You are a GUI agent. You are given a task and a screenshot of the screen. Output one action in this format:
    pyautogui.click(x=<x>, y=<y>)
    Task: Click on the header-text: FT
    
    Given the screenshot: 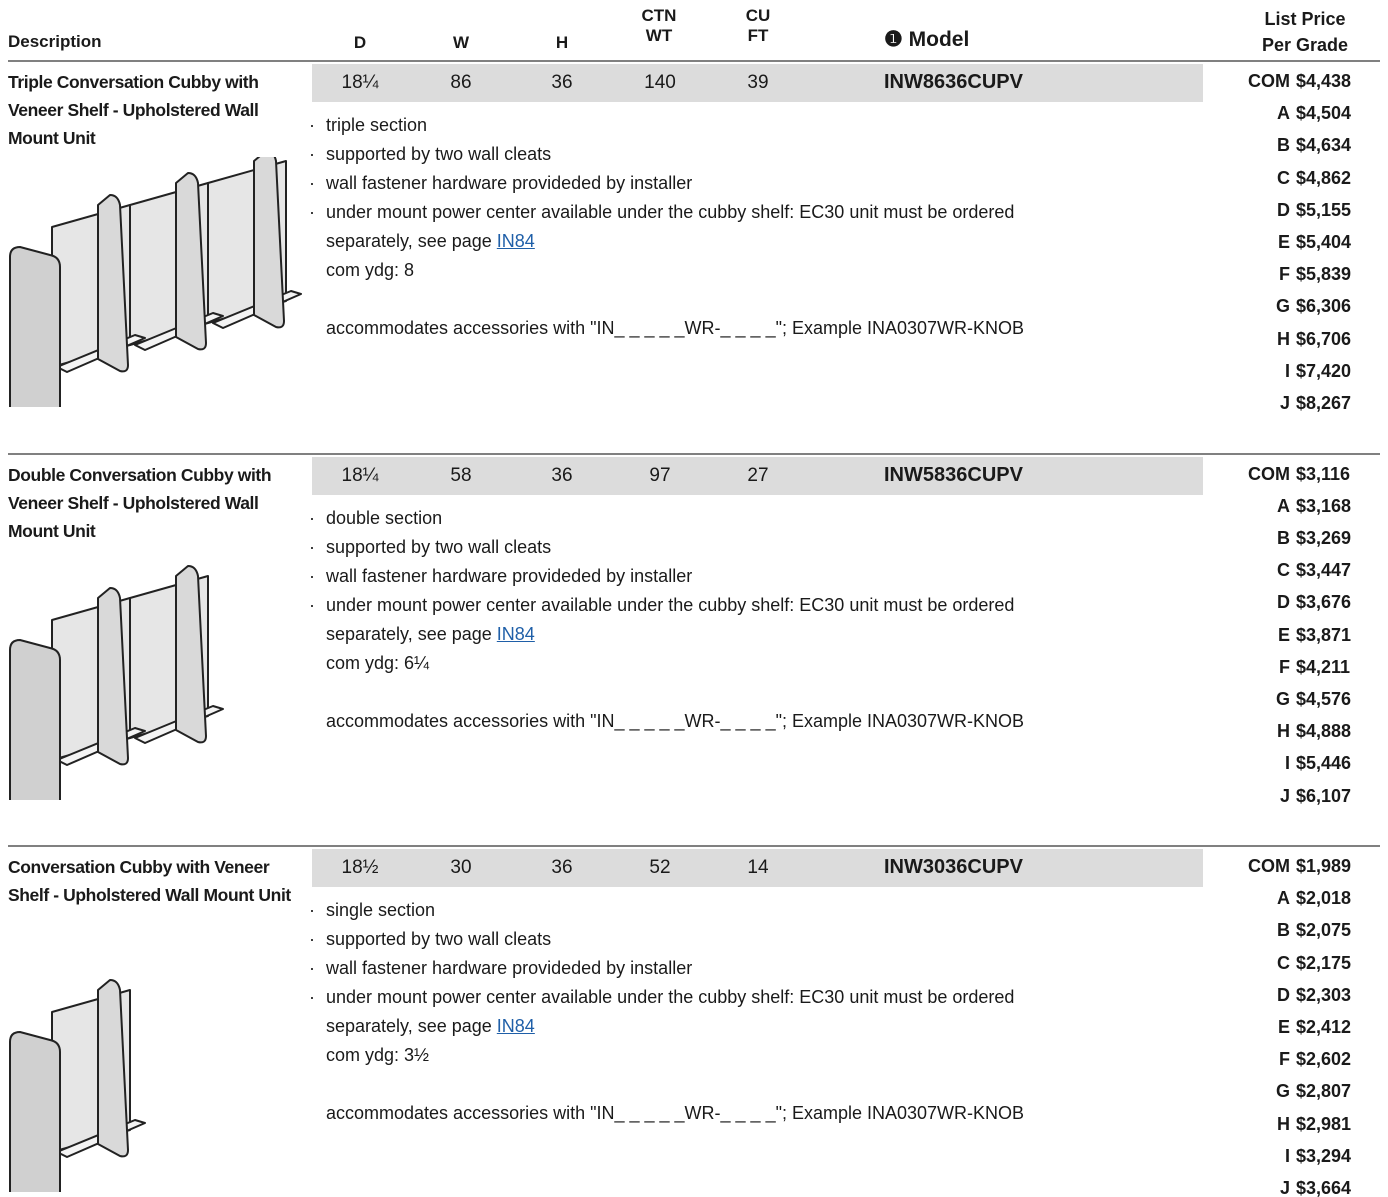 What is the action you would take?
    pyautogui.click(x=758, y=35)
    